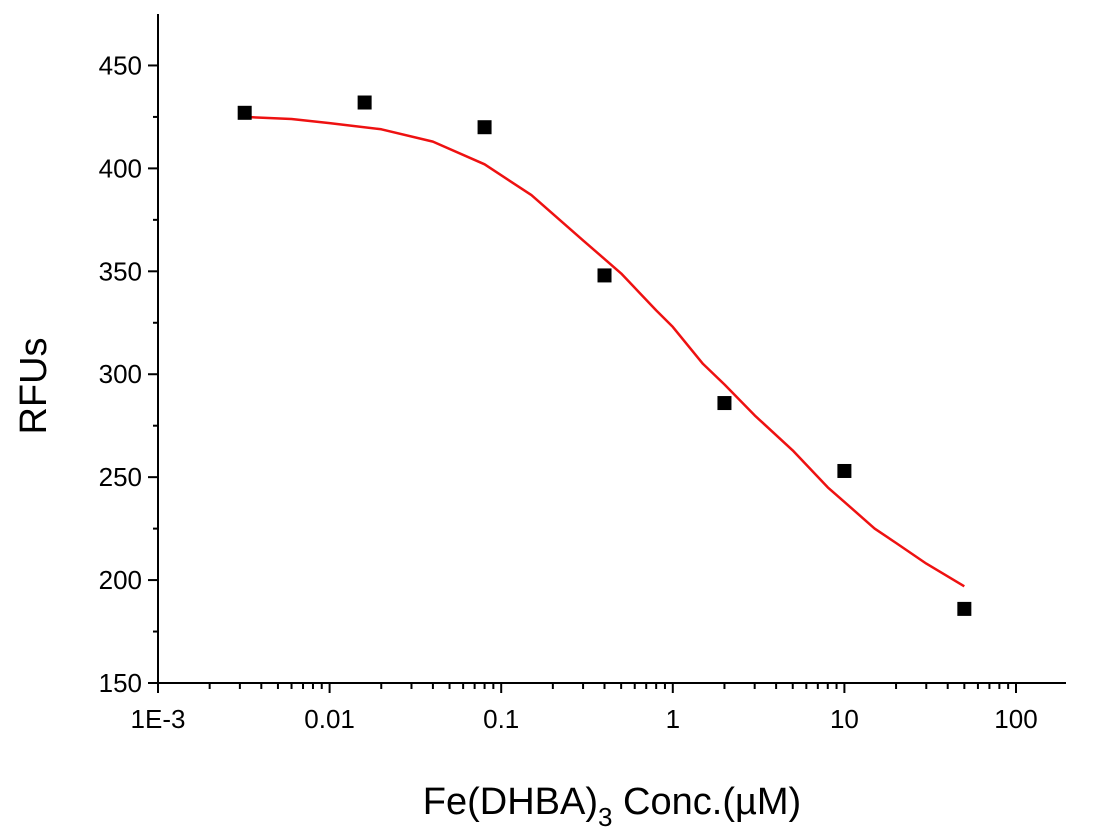 The width and height of the screenshot is (1107, 839). I want to click on y-tick-label: 400, so click(120, 168).